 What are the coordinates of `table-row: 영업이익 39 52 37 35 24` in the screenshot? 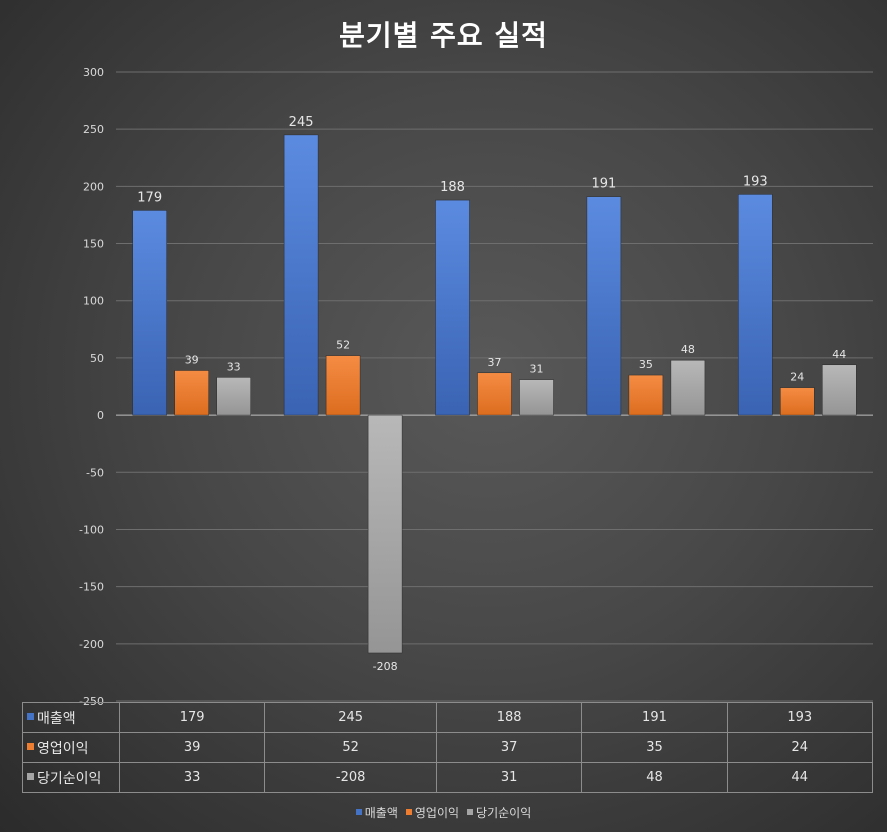 It's located at (448, 747).